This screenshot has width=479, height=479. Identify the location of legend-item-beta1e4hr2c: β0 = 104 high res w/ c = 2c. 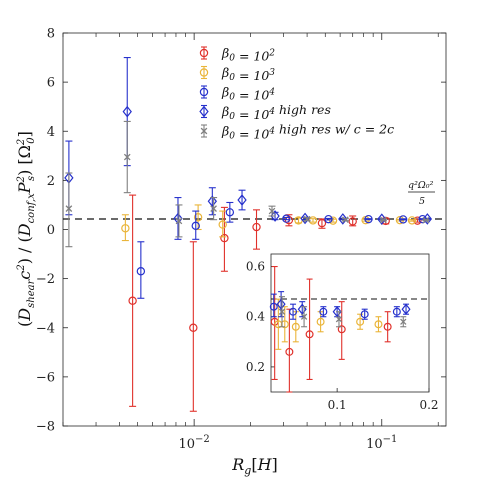
(297, 132).